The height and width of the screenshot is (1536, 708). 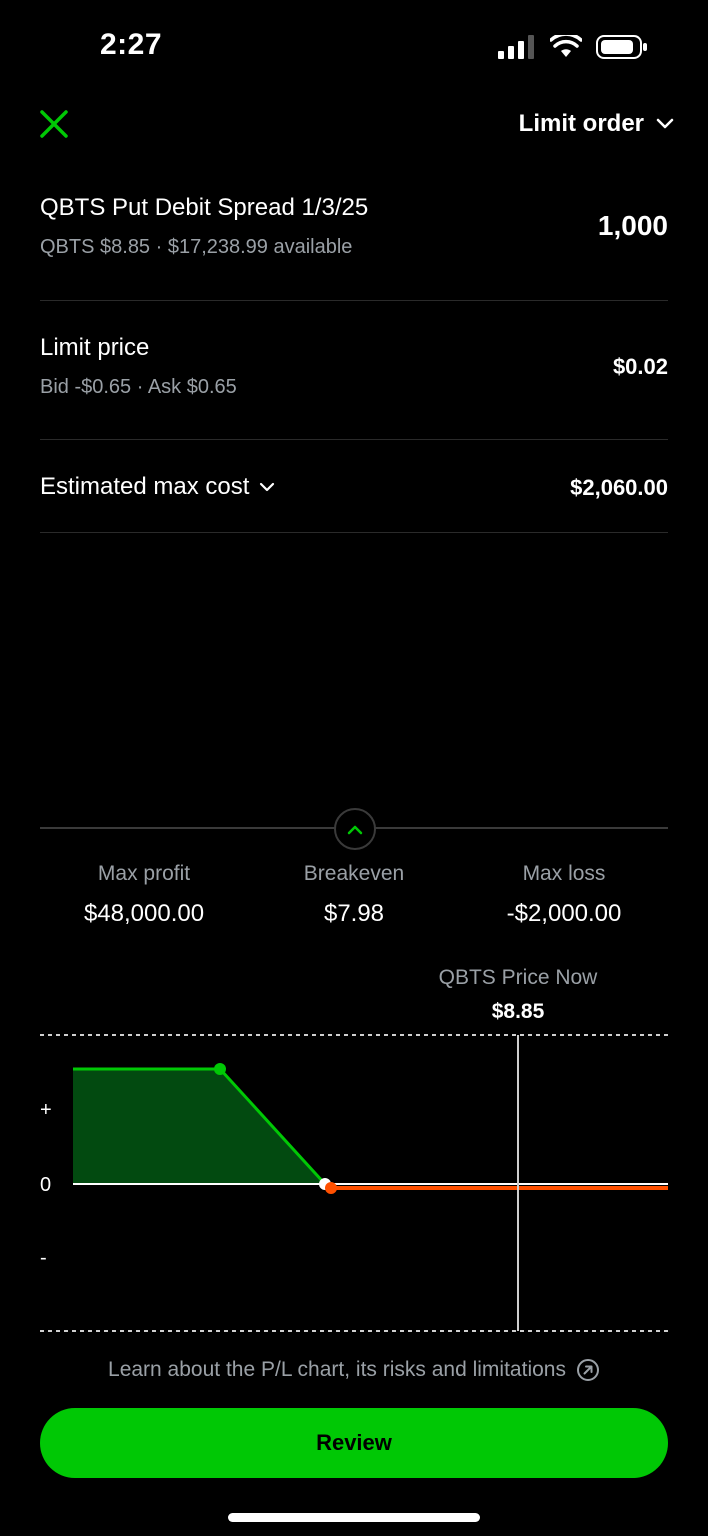 I want to click on close-icon, so click(x=54, y=124).